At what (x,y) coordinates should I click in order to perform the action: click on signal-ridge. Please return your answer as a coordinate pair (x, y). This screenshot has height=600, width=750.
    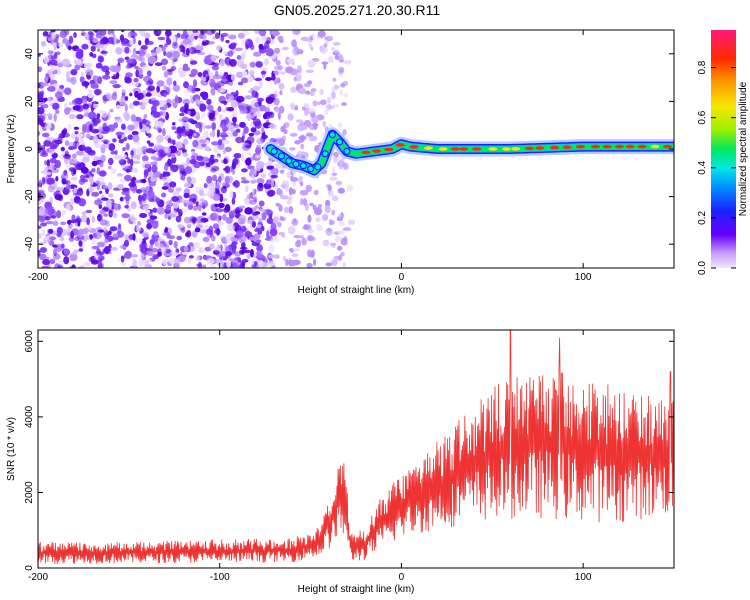
    Looking at the image, I should click on (468, 152).